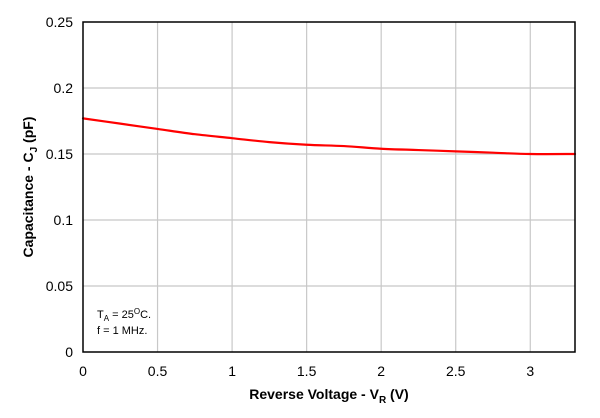 The image size is (600, 418). I want to click on x-tick-label: 2, so click(381, 371).